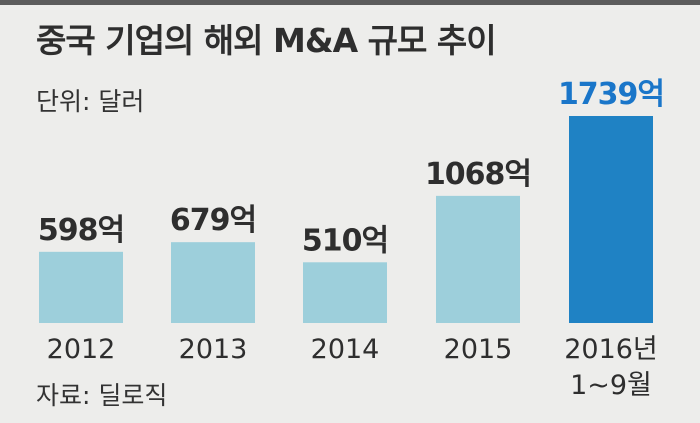 The image size is (700, 423). Describe the element at coordinates (213, 282) in the screenshot. I see `bar-2013` at that location.